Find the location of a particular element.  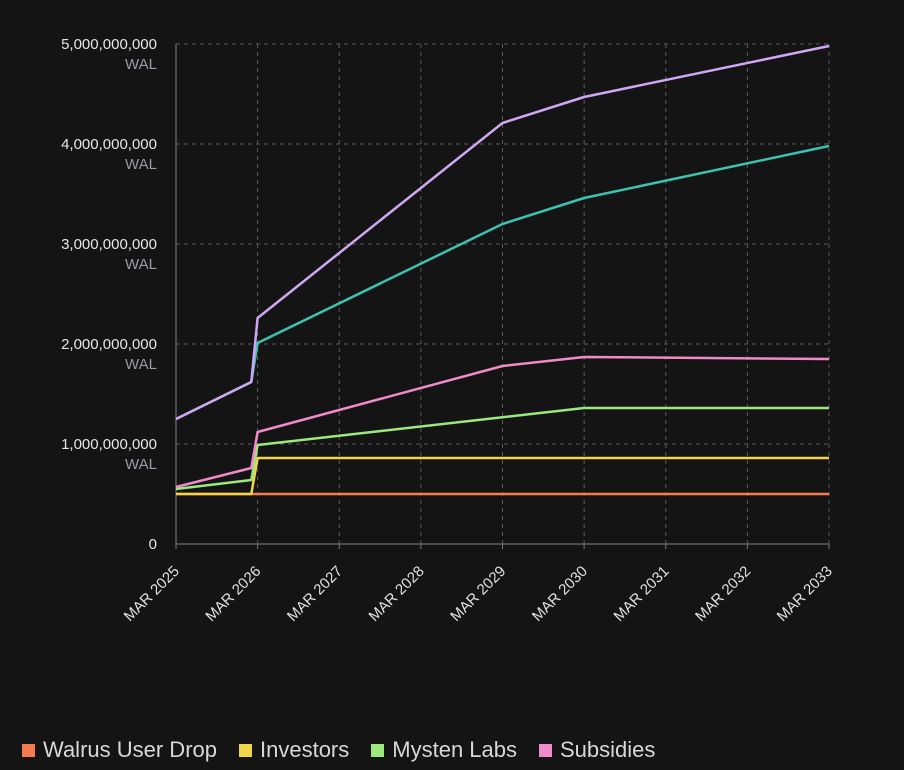

y-tick-label: 1,000,000,000 is located at coordinates (109, 444).